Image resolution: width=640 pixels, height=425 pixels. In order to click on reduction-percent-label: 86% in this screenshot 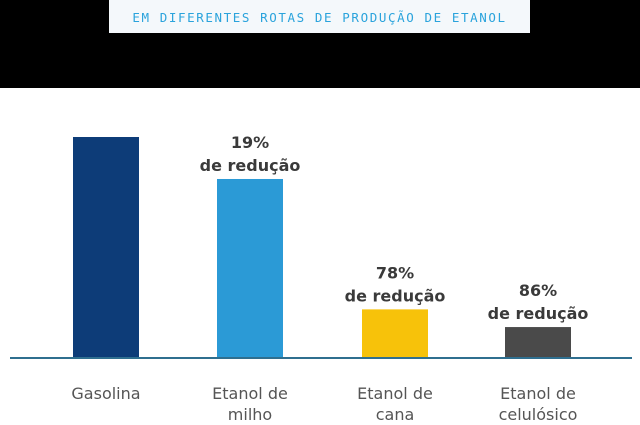, I will do `click(538, 290)`.